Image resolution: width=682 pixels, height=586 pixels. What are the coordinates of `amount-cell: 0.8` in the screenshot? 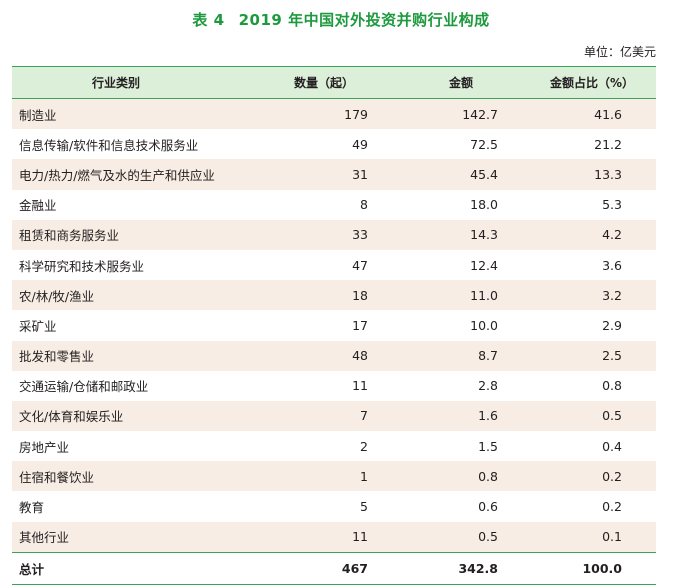 It's located at (488, 476).